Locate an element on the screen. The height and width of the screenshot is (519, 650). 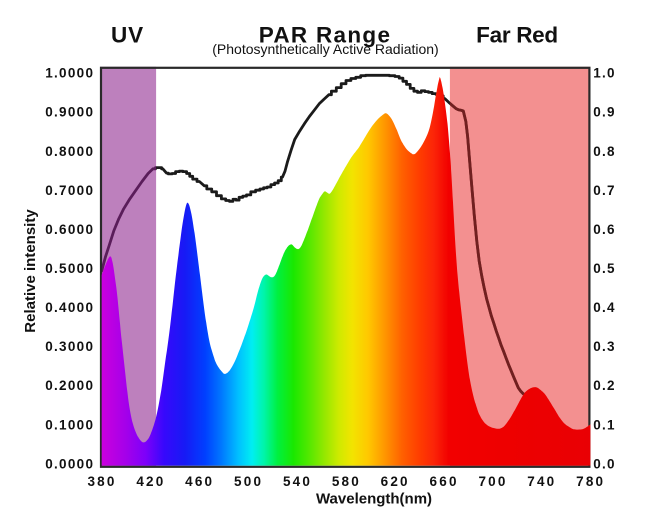
svg-text: 0.4 is located at coordinates (604, 307).